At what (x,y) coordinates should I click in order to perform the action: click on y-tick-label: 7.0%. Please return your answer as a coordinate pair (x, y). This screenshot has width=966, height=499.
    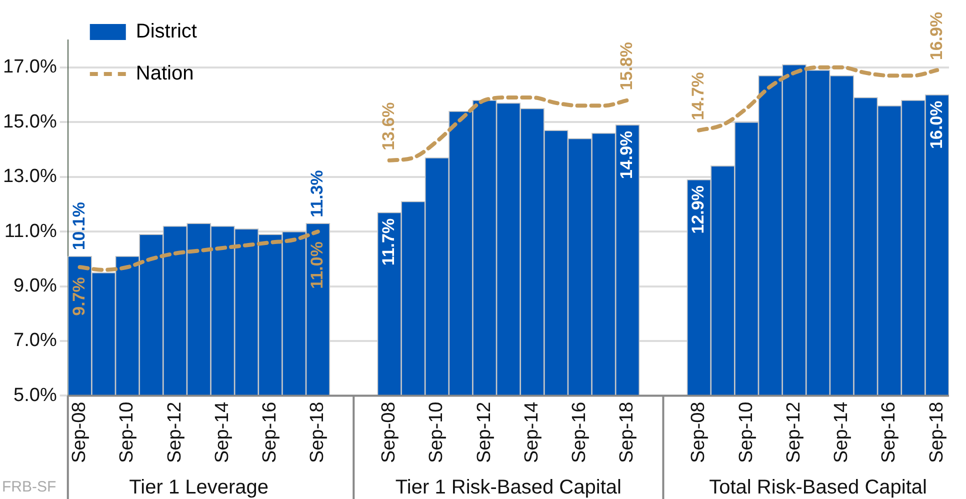
    Looking at the image, I should click on (35, 341).